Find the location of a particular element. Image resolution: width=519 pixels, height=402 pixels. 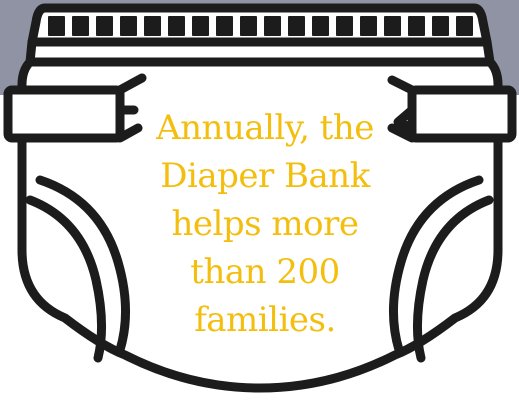

message-line-3: helps more is located at coordinates (265, 224).